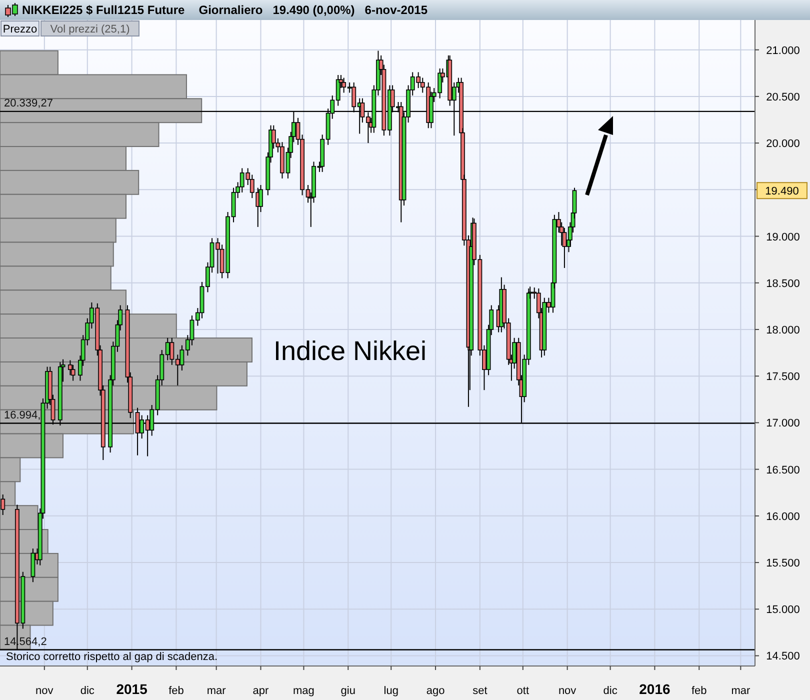 The width and height of the screenshot is (810, 700). Describe the element at coordinates (783, 50) in the screenshot. I see `y-tick-label: 21.000` at that location.